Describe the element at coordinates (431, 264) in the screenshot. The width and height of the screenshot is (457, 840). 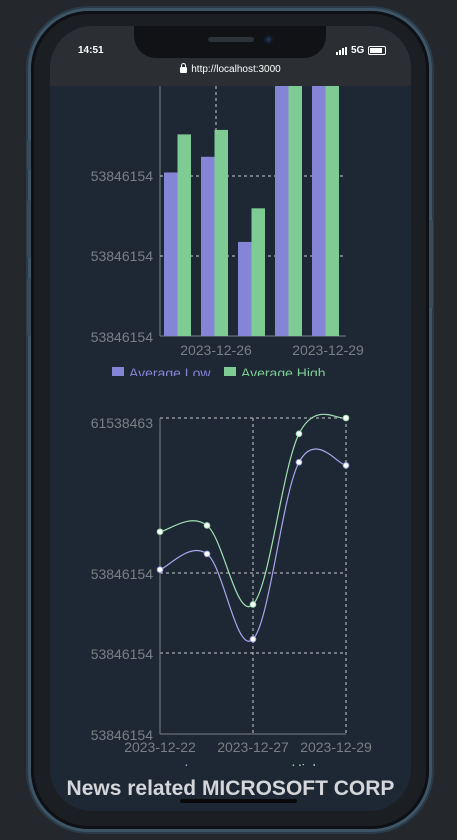
I see `power-button` at that location.